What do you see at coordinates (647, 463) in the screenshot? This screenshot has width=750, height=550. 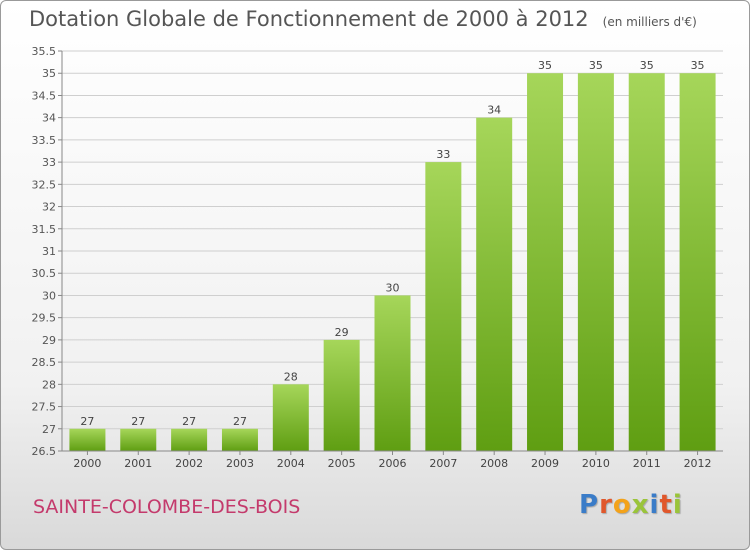 I see `x-tick-label: 2011` at bounding box center [647, 463].